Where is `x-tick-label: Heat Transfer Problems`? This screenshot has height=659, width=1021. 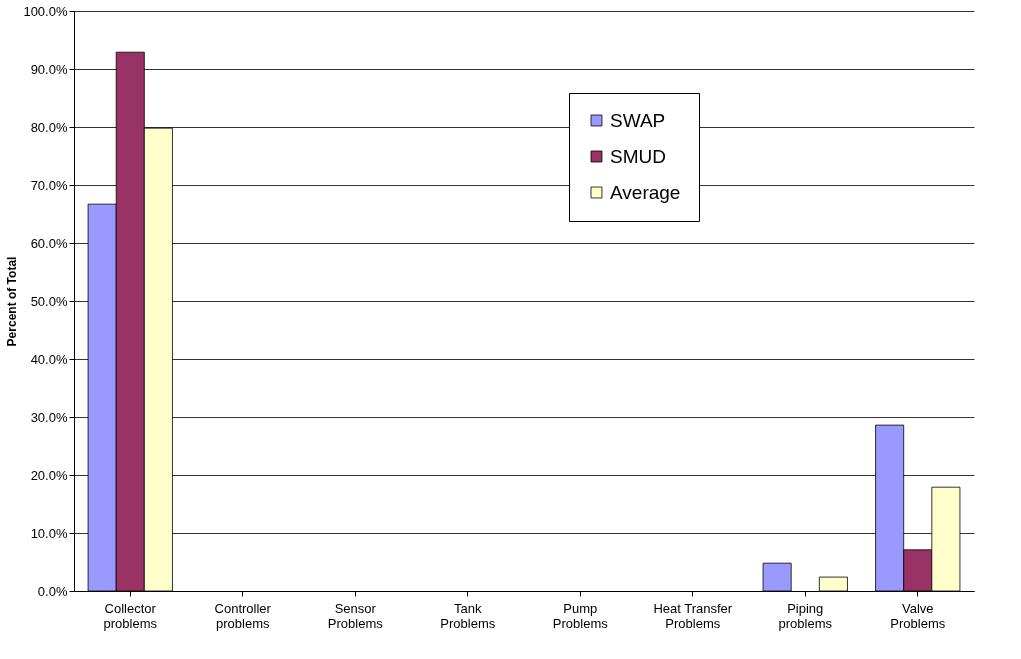 x-tick-label: Heat Transfer Problems is located at coordinates (693, 615).